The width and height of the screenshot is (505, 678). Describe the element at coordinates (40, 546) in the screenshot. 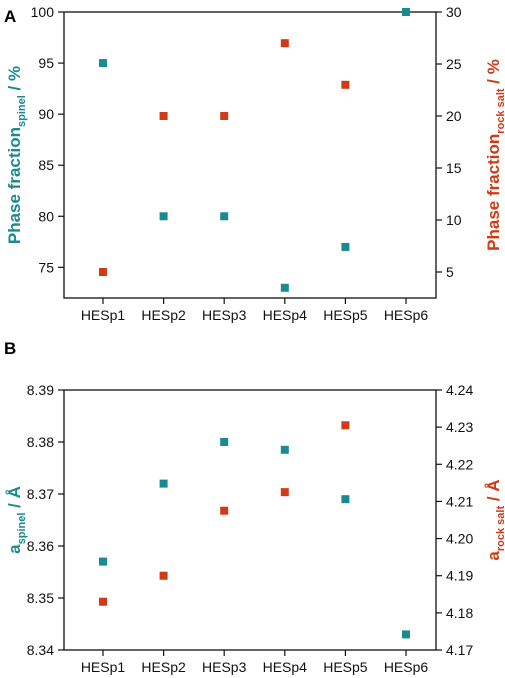

I see `left-tick-label: 8.36` at that location.